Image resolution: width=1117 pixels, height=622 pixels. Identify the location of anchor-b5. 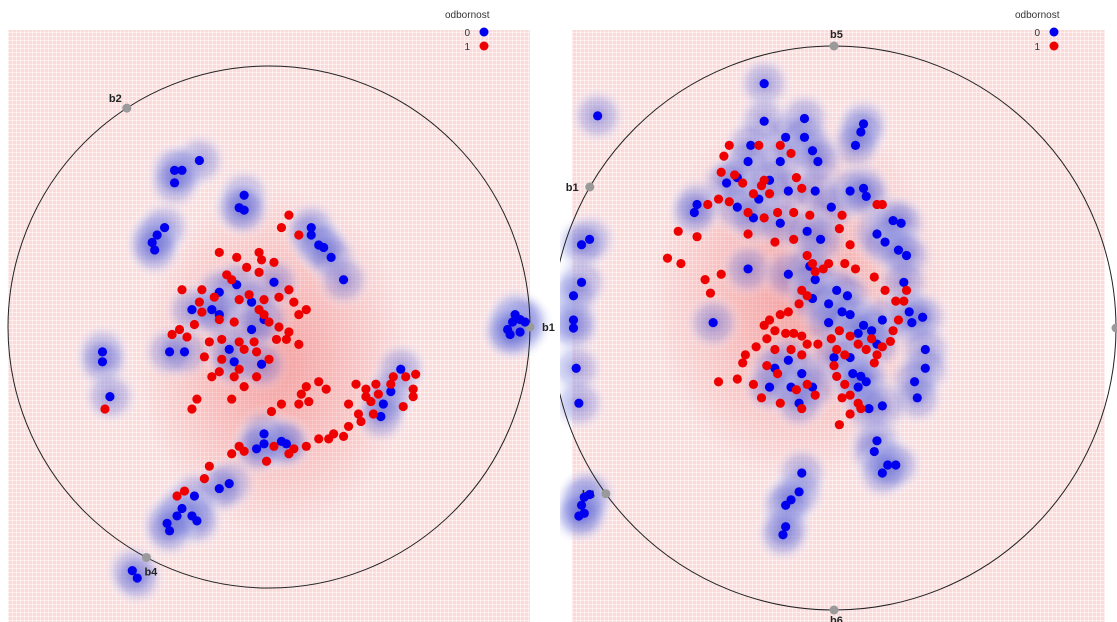
(834, 46).